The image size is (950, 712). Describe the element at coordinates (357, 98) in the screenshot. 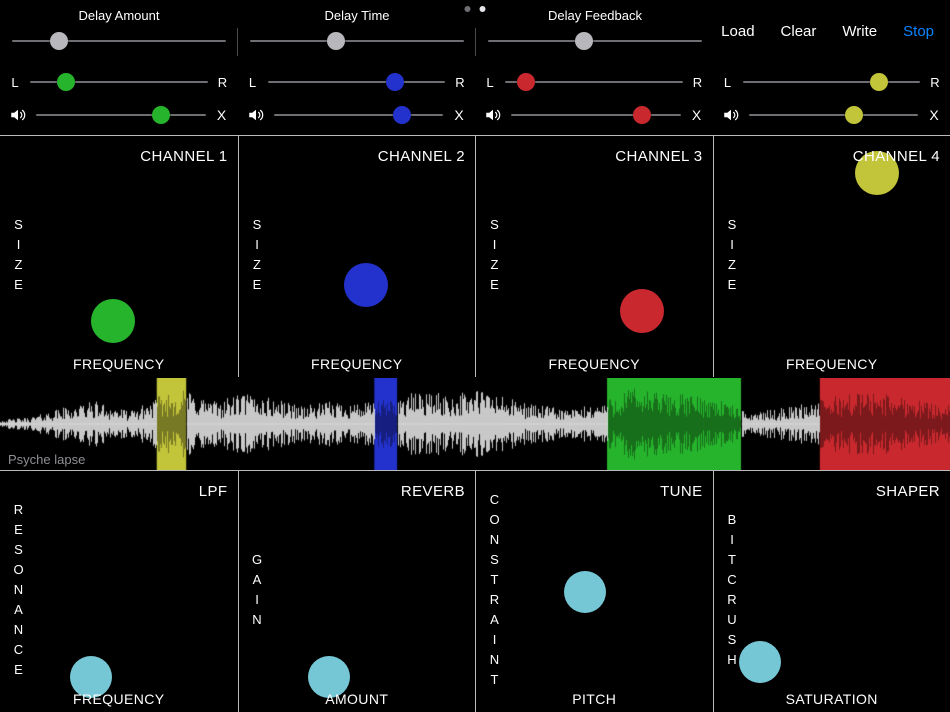

I see `channel-2-strip: L R X` at that location.